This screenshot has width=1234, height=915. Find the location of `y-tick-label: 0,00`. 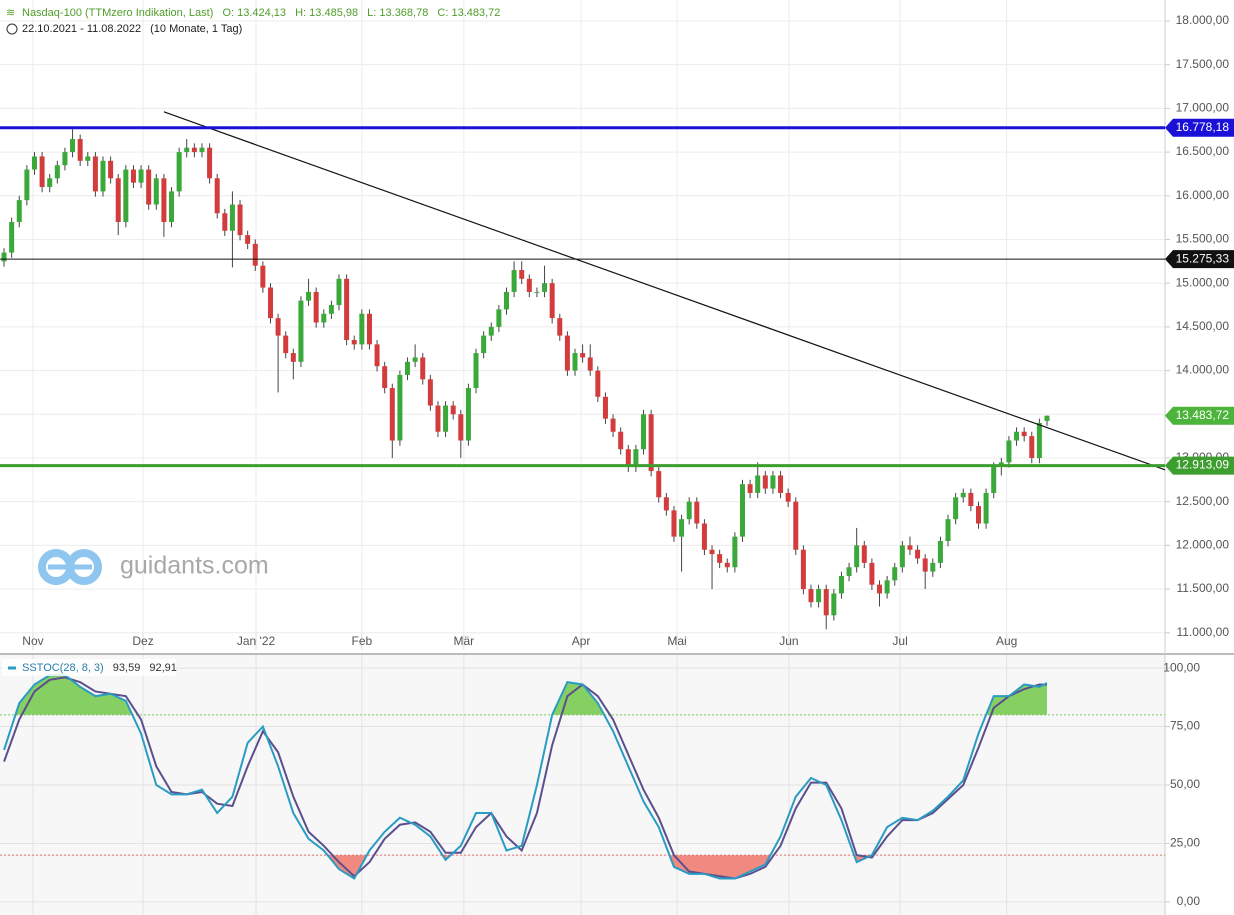

y-tick-label: 0,00 is located at coordinates (1189, 901).